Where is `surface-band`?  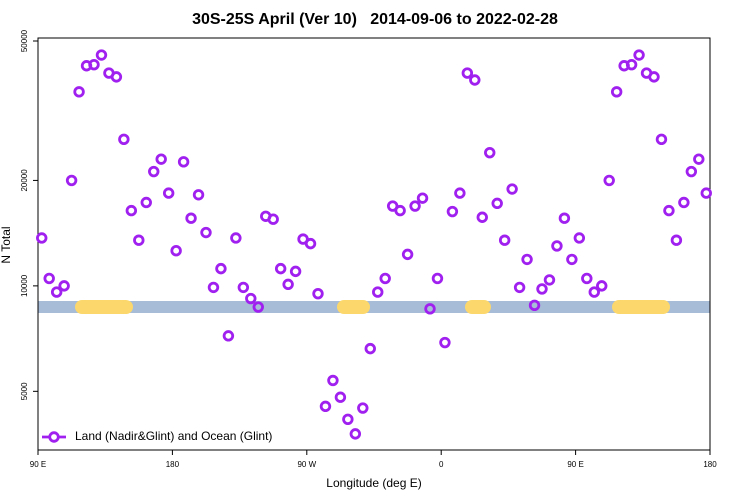 surface-band is located at coordinates (374, 307).